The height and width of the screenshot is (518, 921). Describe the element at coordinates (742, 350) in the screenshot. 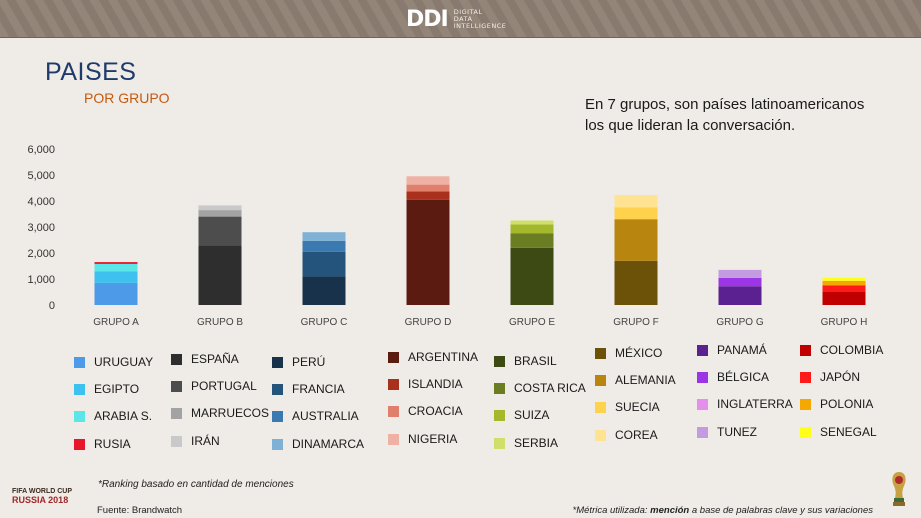

I see `legend-label: PANAMÁ` at that location.